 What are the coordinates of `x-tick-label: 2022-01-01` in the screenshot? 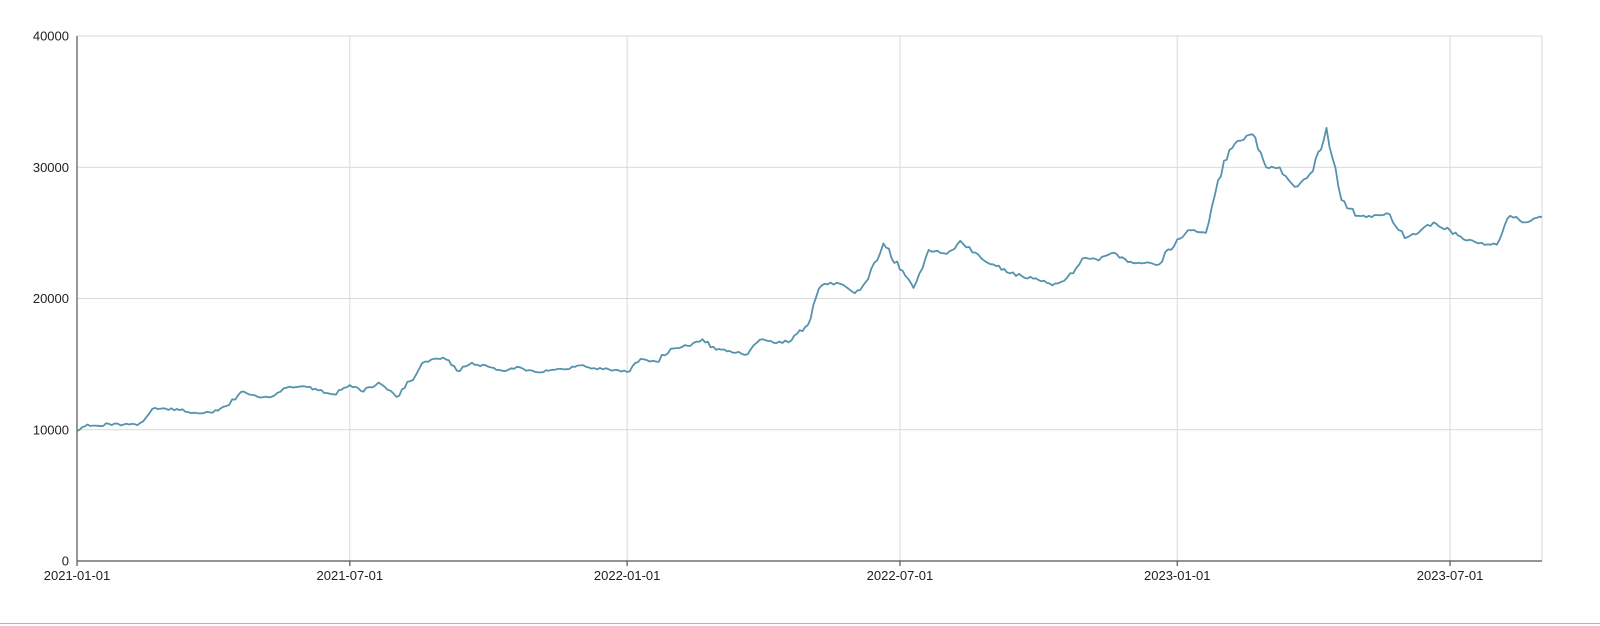 It's located at (627, 575).